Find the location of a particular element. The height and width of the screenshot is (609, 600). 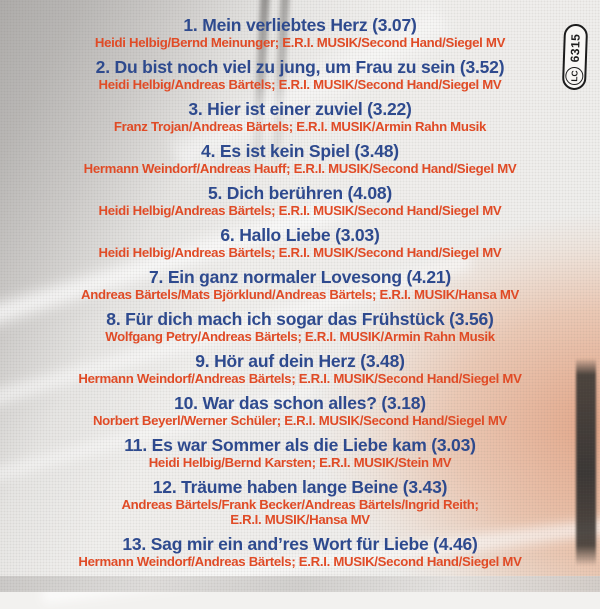

lc-text: LC is located at coordinates (574, 76).